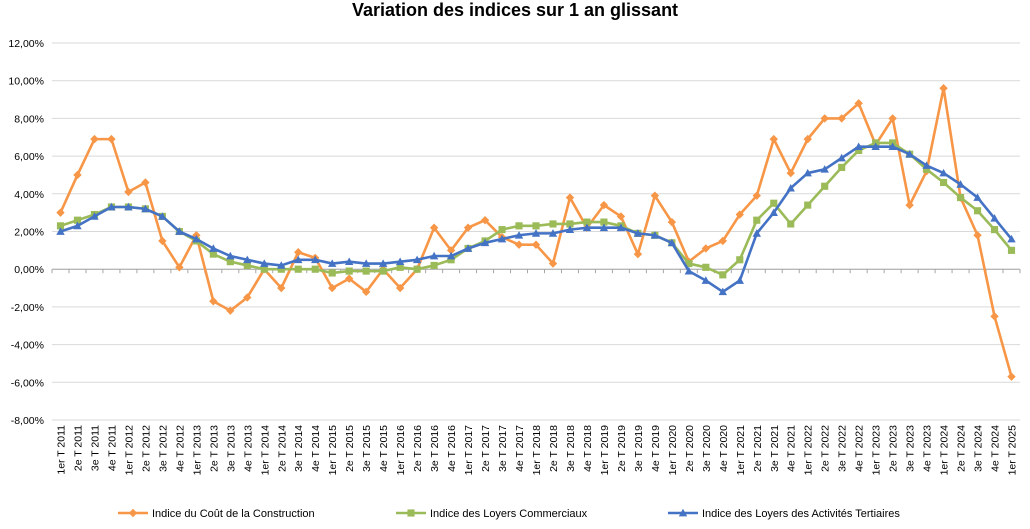 The height and width of the screenshot is (529, 1030). What do you see at coordinates (26, 82) in the screenshot?
I see `y-tick-label: 10,00%` at bounding box center [26, 82].